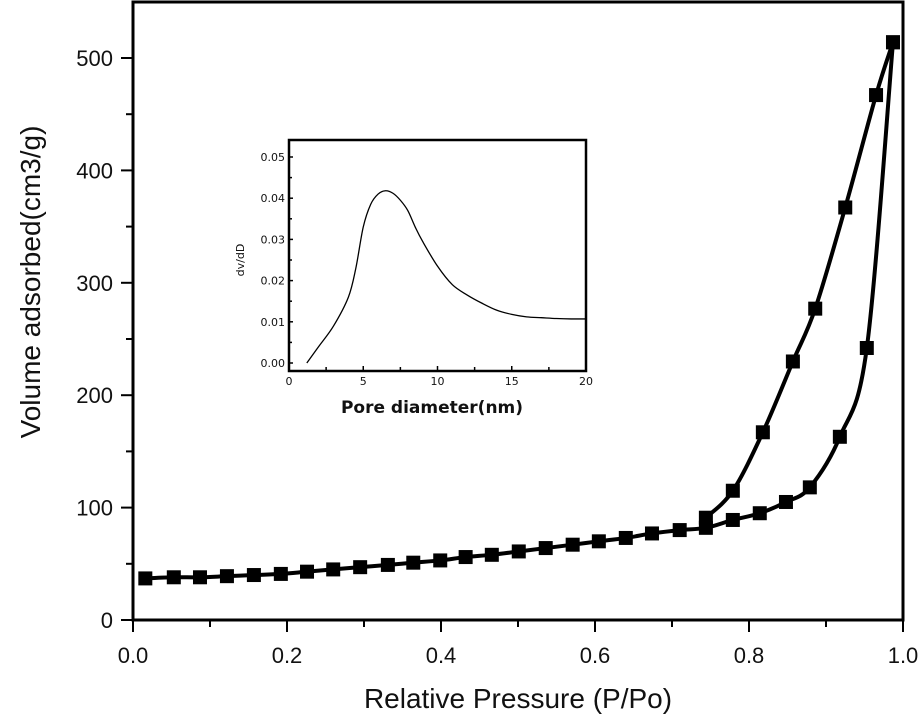  I want to click on y-tick-label: 400, so click(94, 170).